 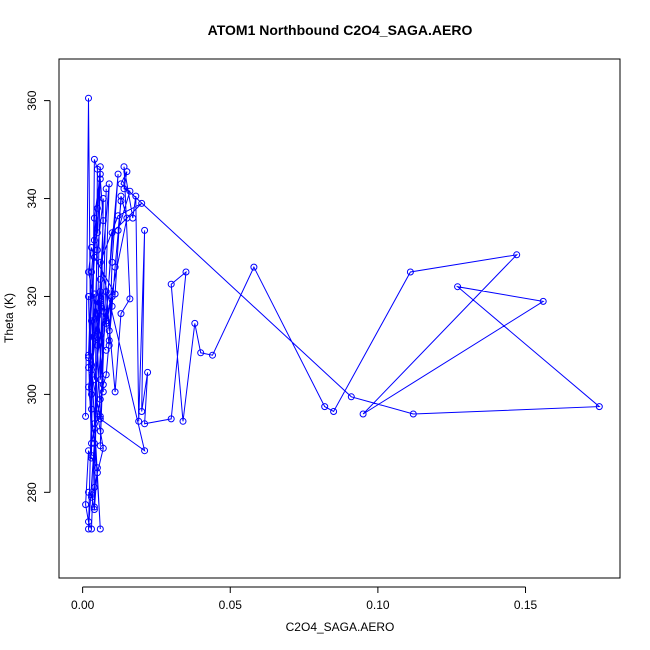 What do you see at coordinates (378, 605) in the screenshot?
I see `x-tick-label: 0.10` at bounding box center [378, 605].